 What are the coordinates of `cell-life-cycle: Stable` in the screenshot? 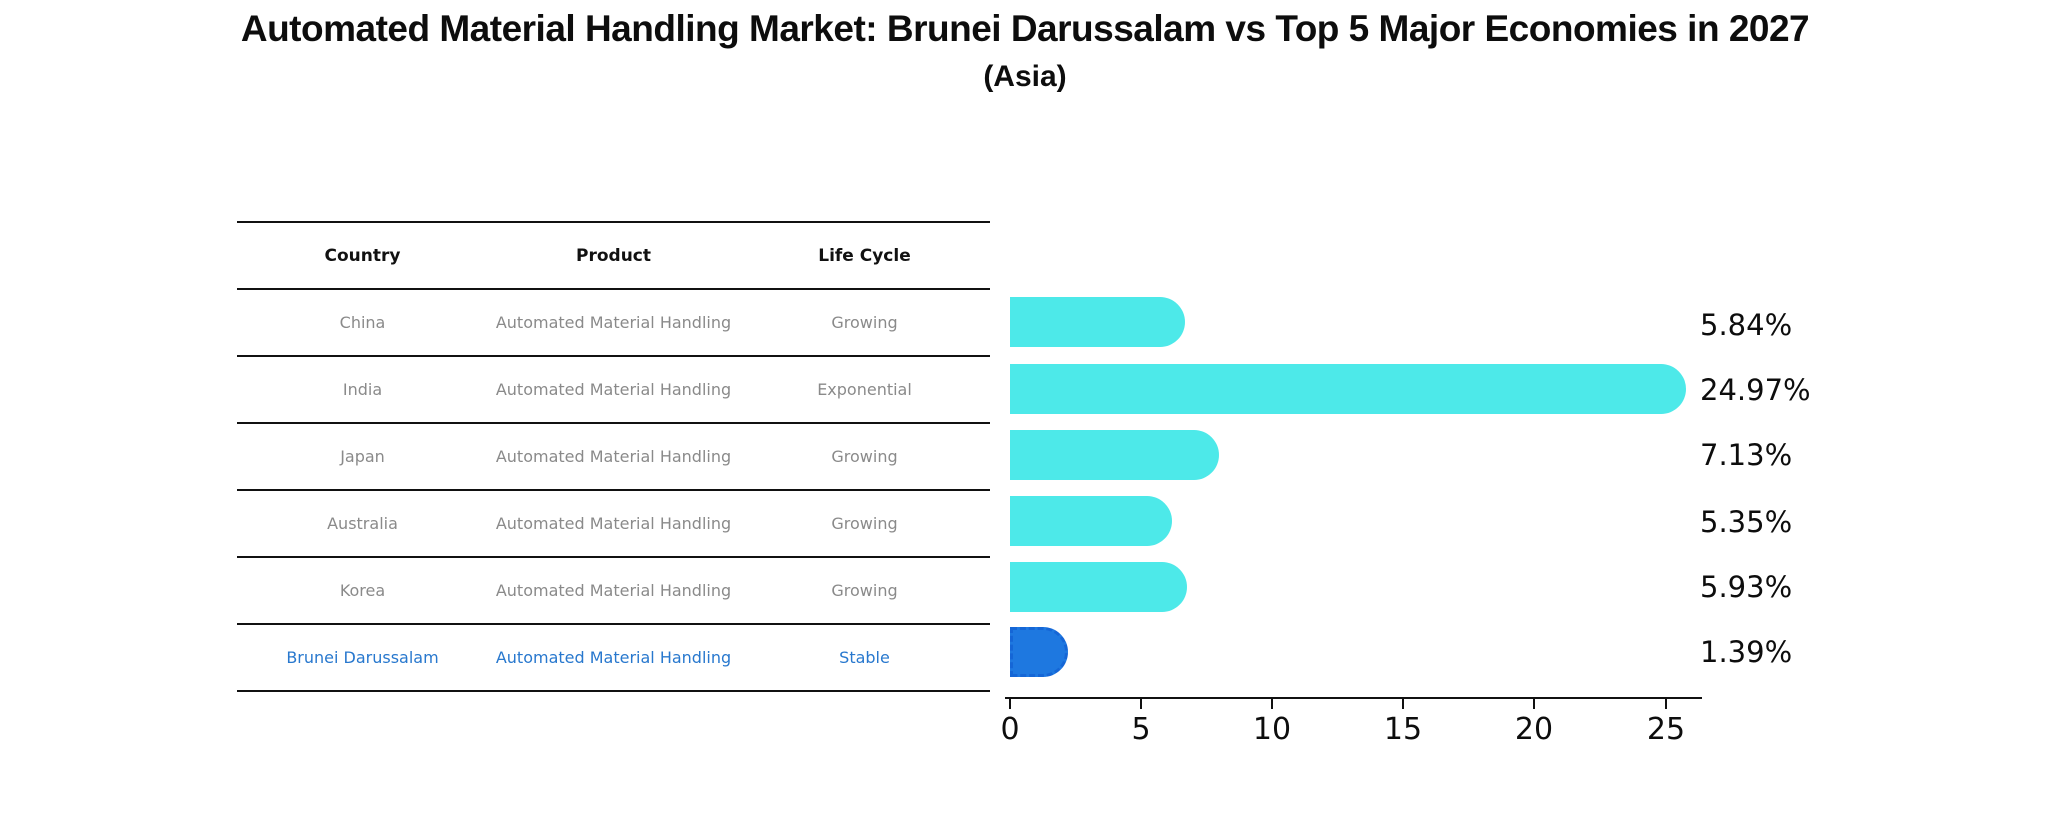 It's located at (864, 657).